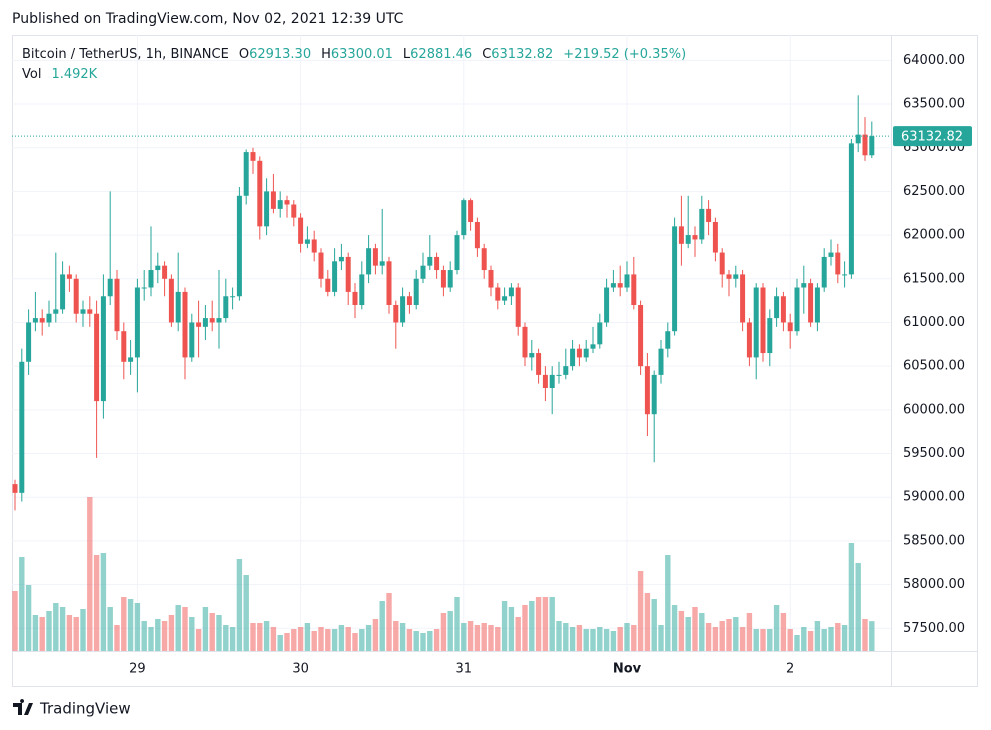  I want to click on y-tick-label: 58000.00, so click(934, 584).